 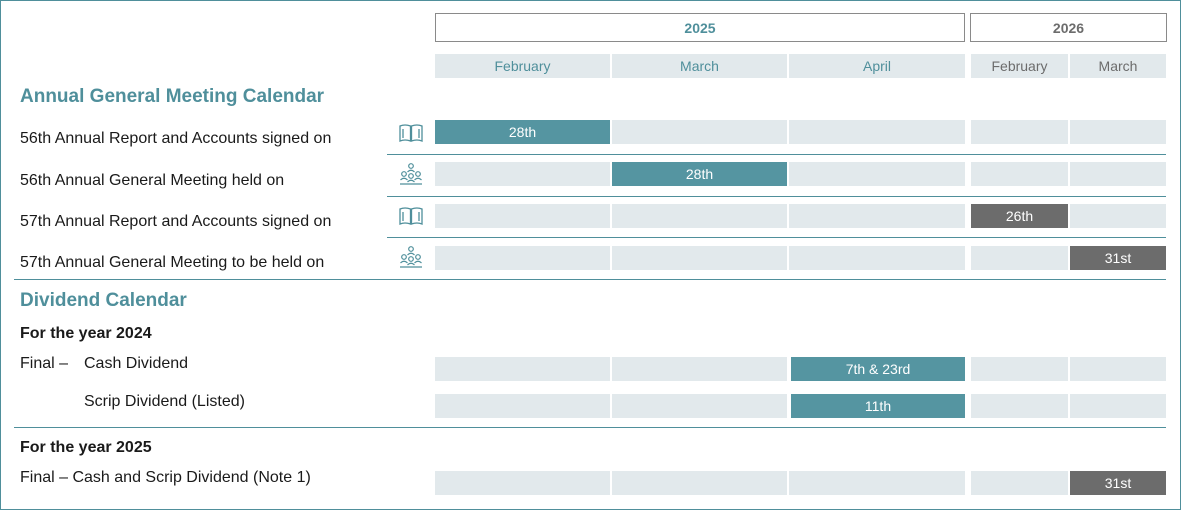 What do you see at coordinates (522, 216) in the screenshot?
I see `agm-row-3-feb-2025` at bounding box center [522, 216].